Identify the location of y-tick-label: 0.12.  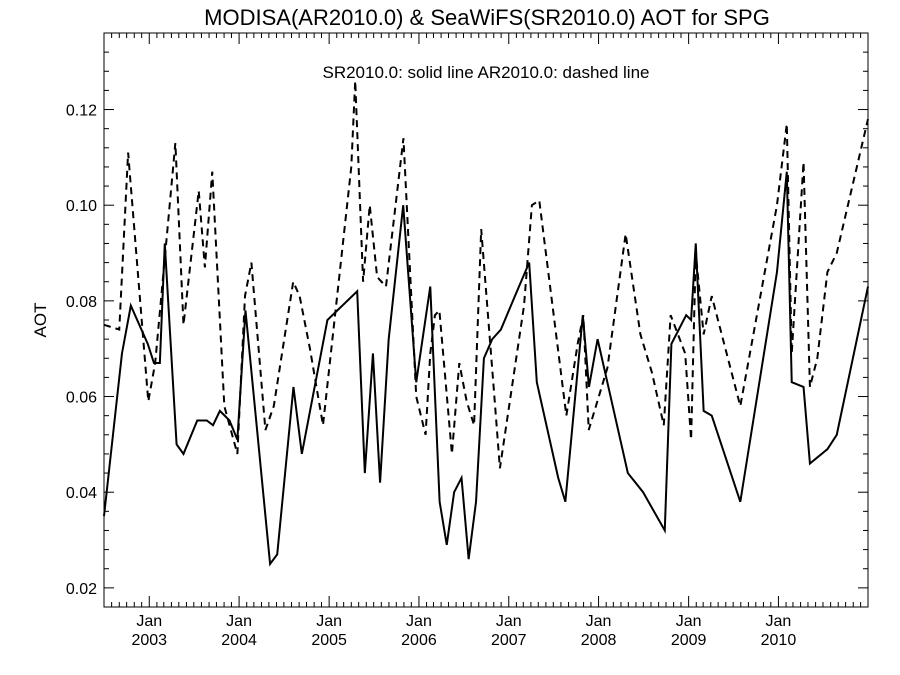
(81, 111).